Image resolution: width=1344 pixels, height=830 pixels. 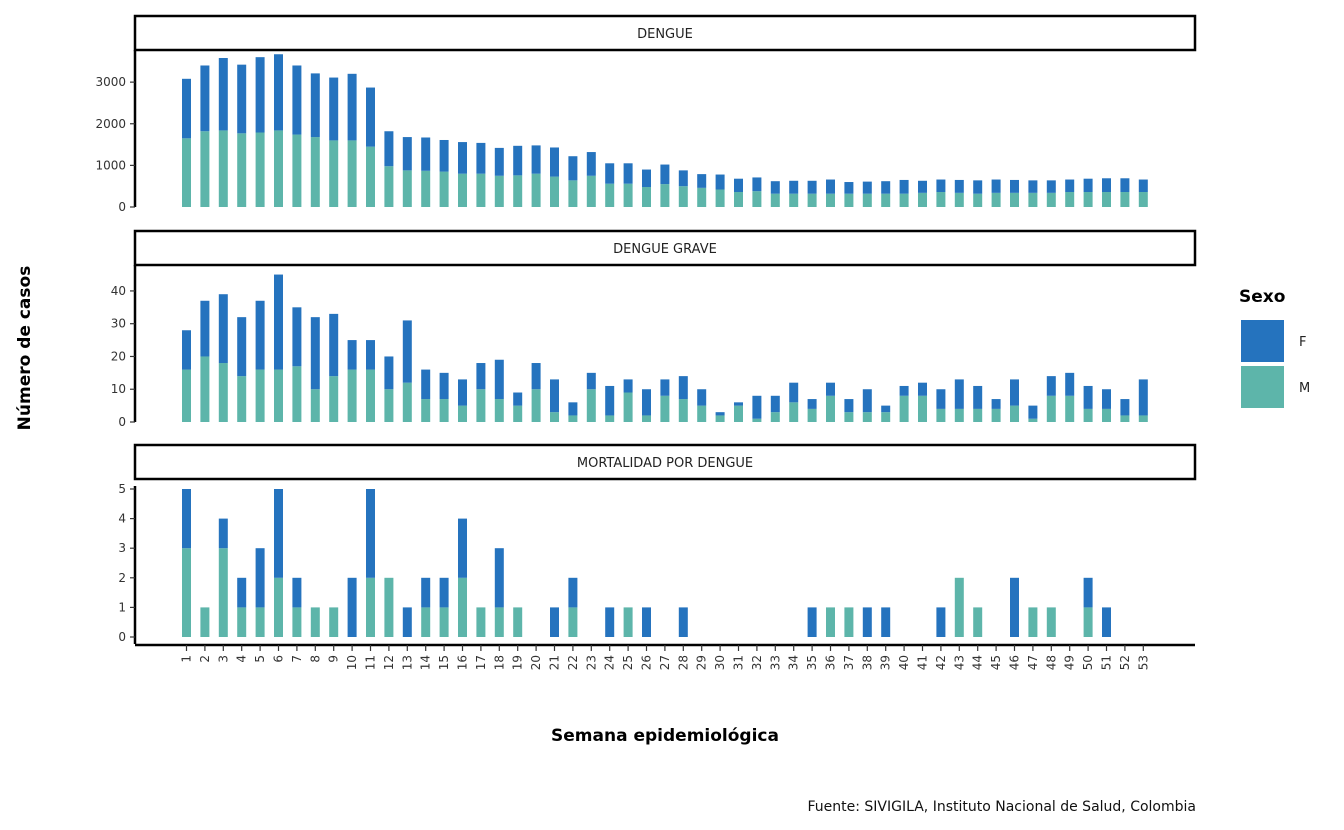 What do you see at coordinates (1262, 341) in the screenshot?
I see `legend-swatch-f` at bounding box center [1262, 341].